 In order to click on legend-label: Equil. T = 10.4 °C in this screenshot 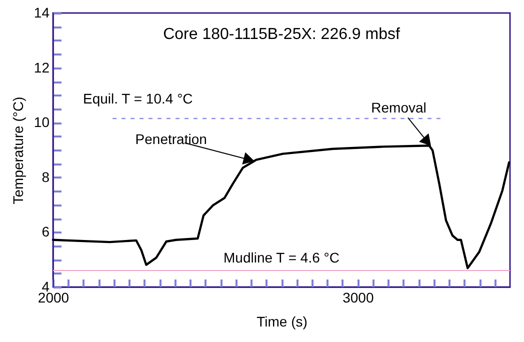, I will do `click(138, 98)`.